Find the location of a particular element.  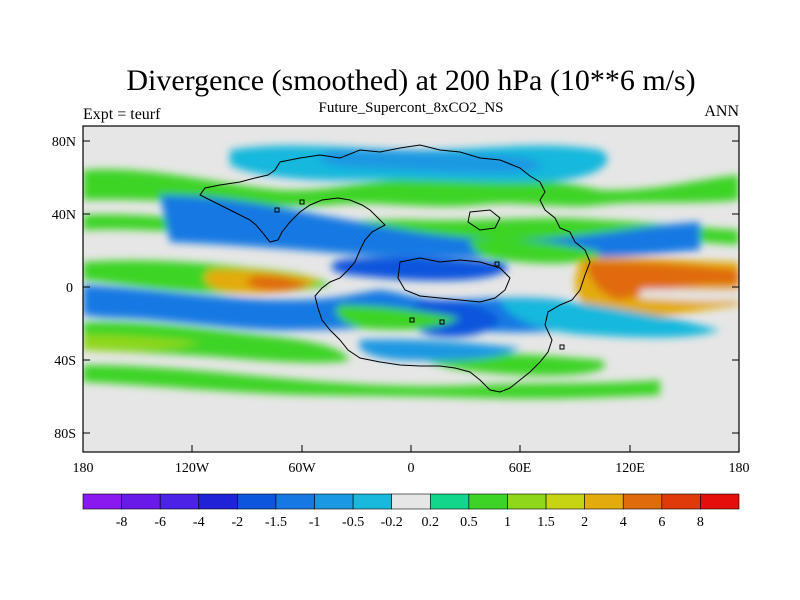

colorbar-label: 0.2 is located at coordinates (431, 522).